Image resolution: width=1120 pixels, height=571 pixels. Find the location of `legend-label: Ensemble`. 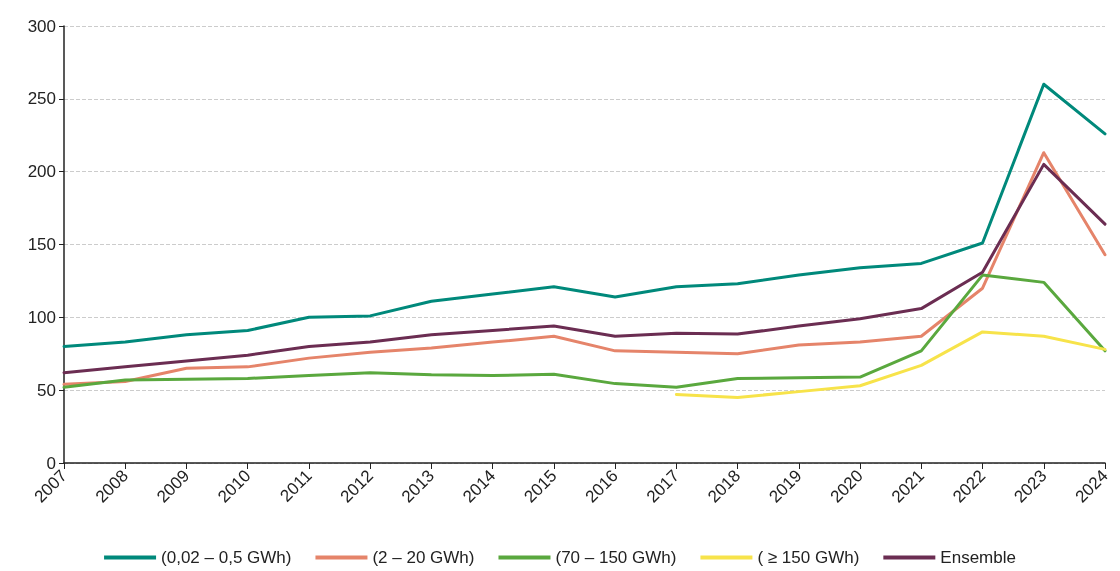

legend-label: Ensemble is located at coordinates (978, 557).